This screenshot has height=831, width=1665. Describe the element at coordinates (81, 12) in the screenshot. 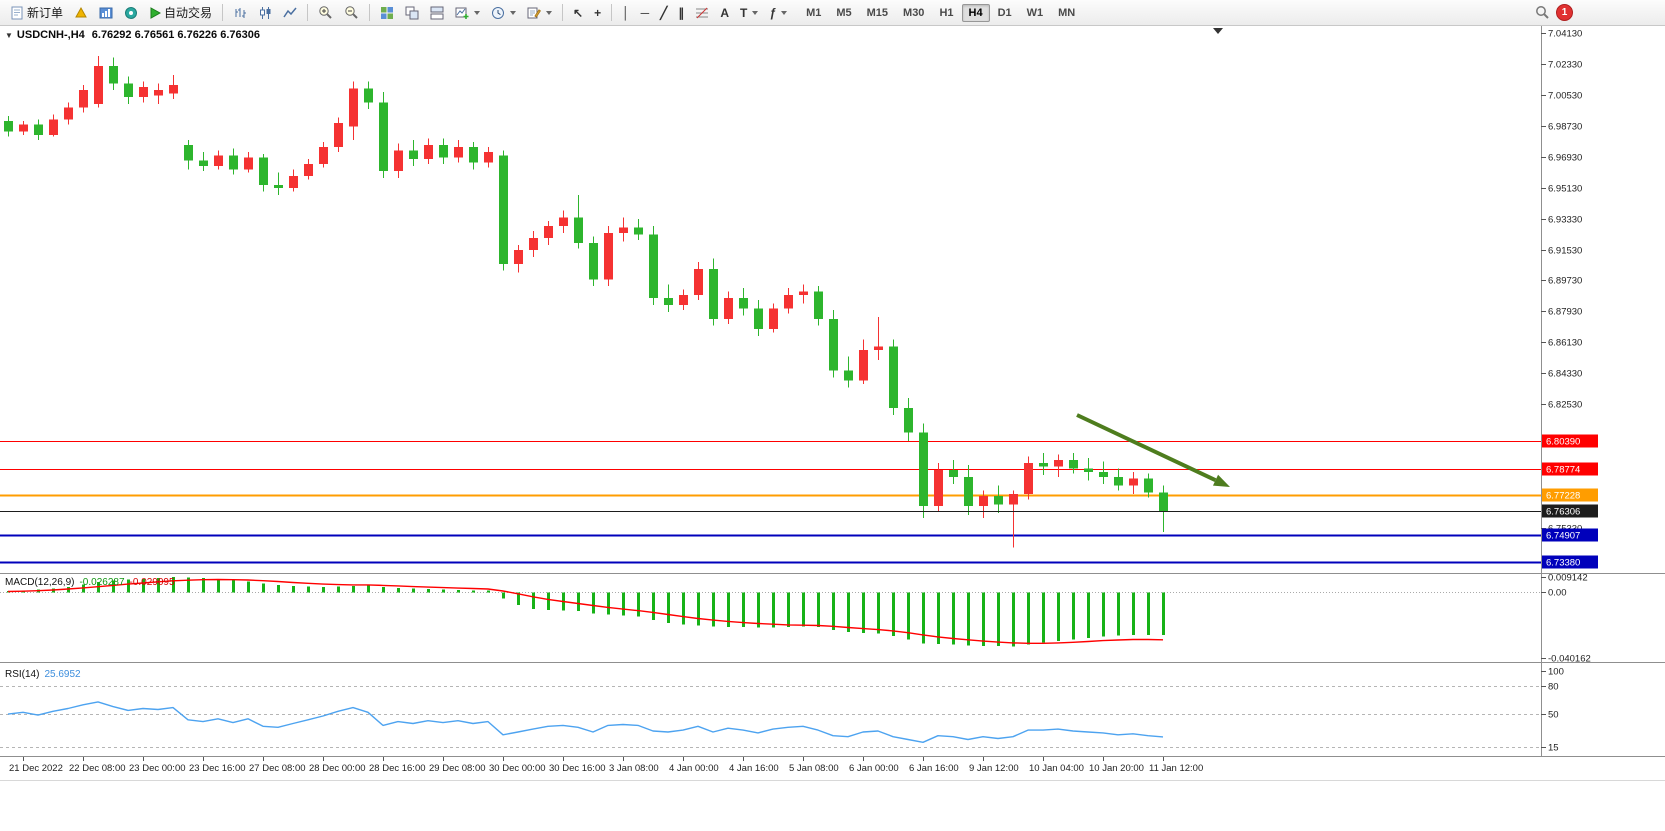

I see `quotes-button` at that location.